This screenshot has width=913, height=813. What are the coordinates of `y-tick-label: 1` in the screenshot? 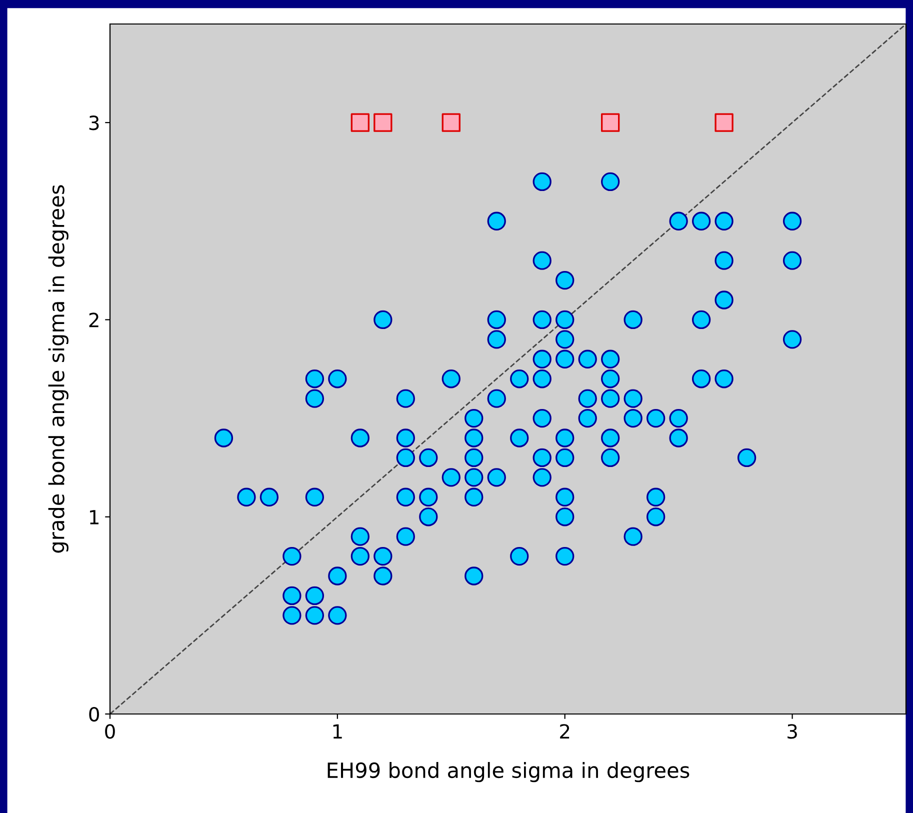 It's located at (94, 517).